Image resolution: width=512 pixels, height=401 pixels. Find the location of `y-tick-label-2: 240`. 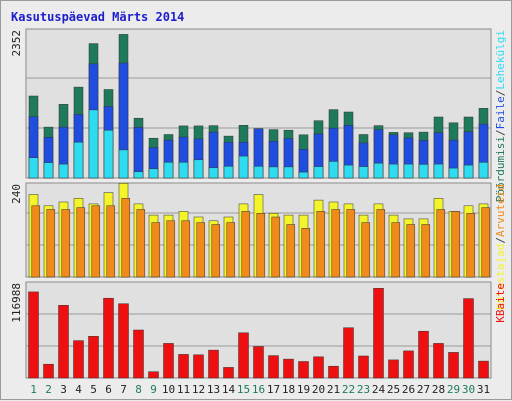

y-tick-label-2: 240 is located at coordinates (16, 194).